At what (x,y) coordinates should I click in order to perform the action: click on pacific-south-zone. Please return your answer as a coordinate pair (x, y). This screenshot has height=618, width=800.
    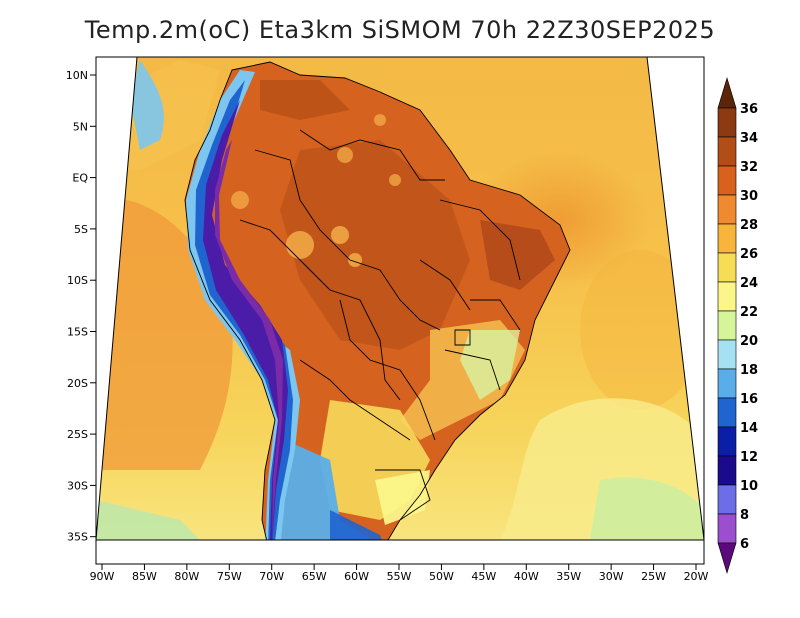
    Looking at the image, I should click on (148, 520).